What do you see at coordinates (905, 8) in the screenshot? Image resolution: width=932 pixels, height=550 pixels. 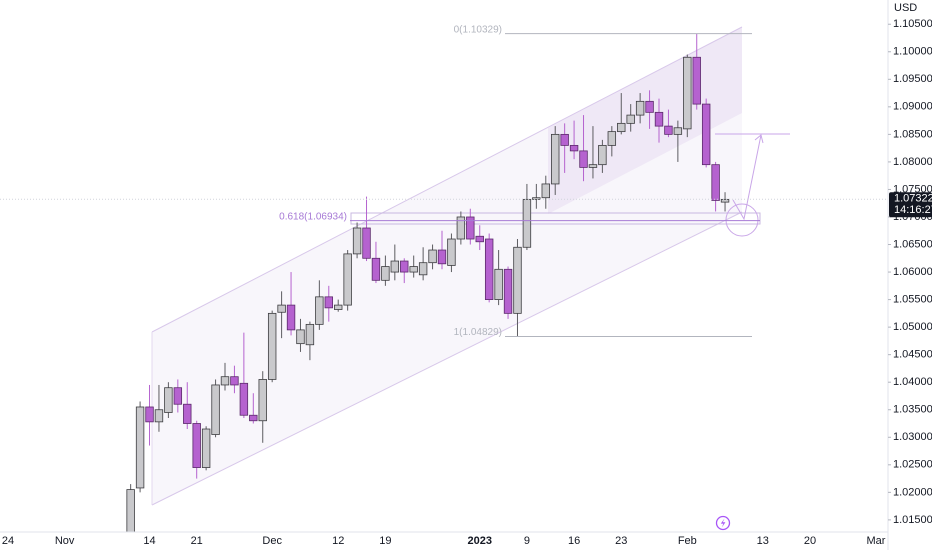 I see `currency-label: USD` at bounding box center [905, 8].